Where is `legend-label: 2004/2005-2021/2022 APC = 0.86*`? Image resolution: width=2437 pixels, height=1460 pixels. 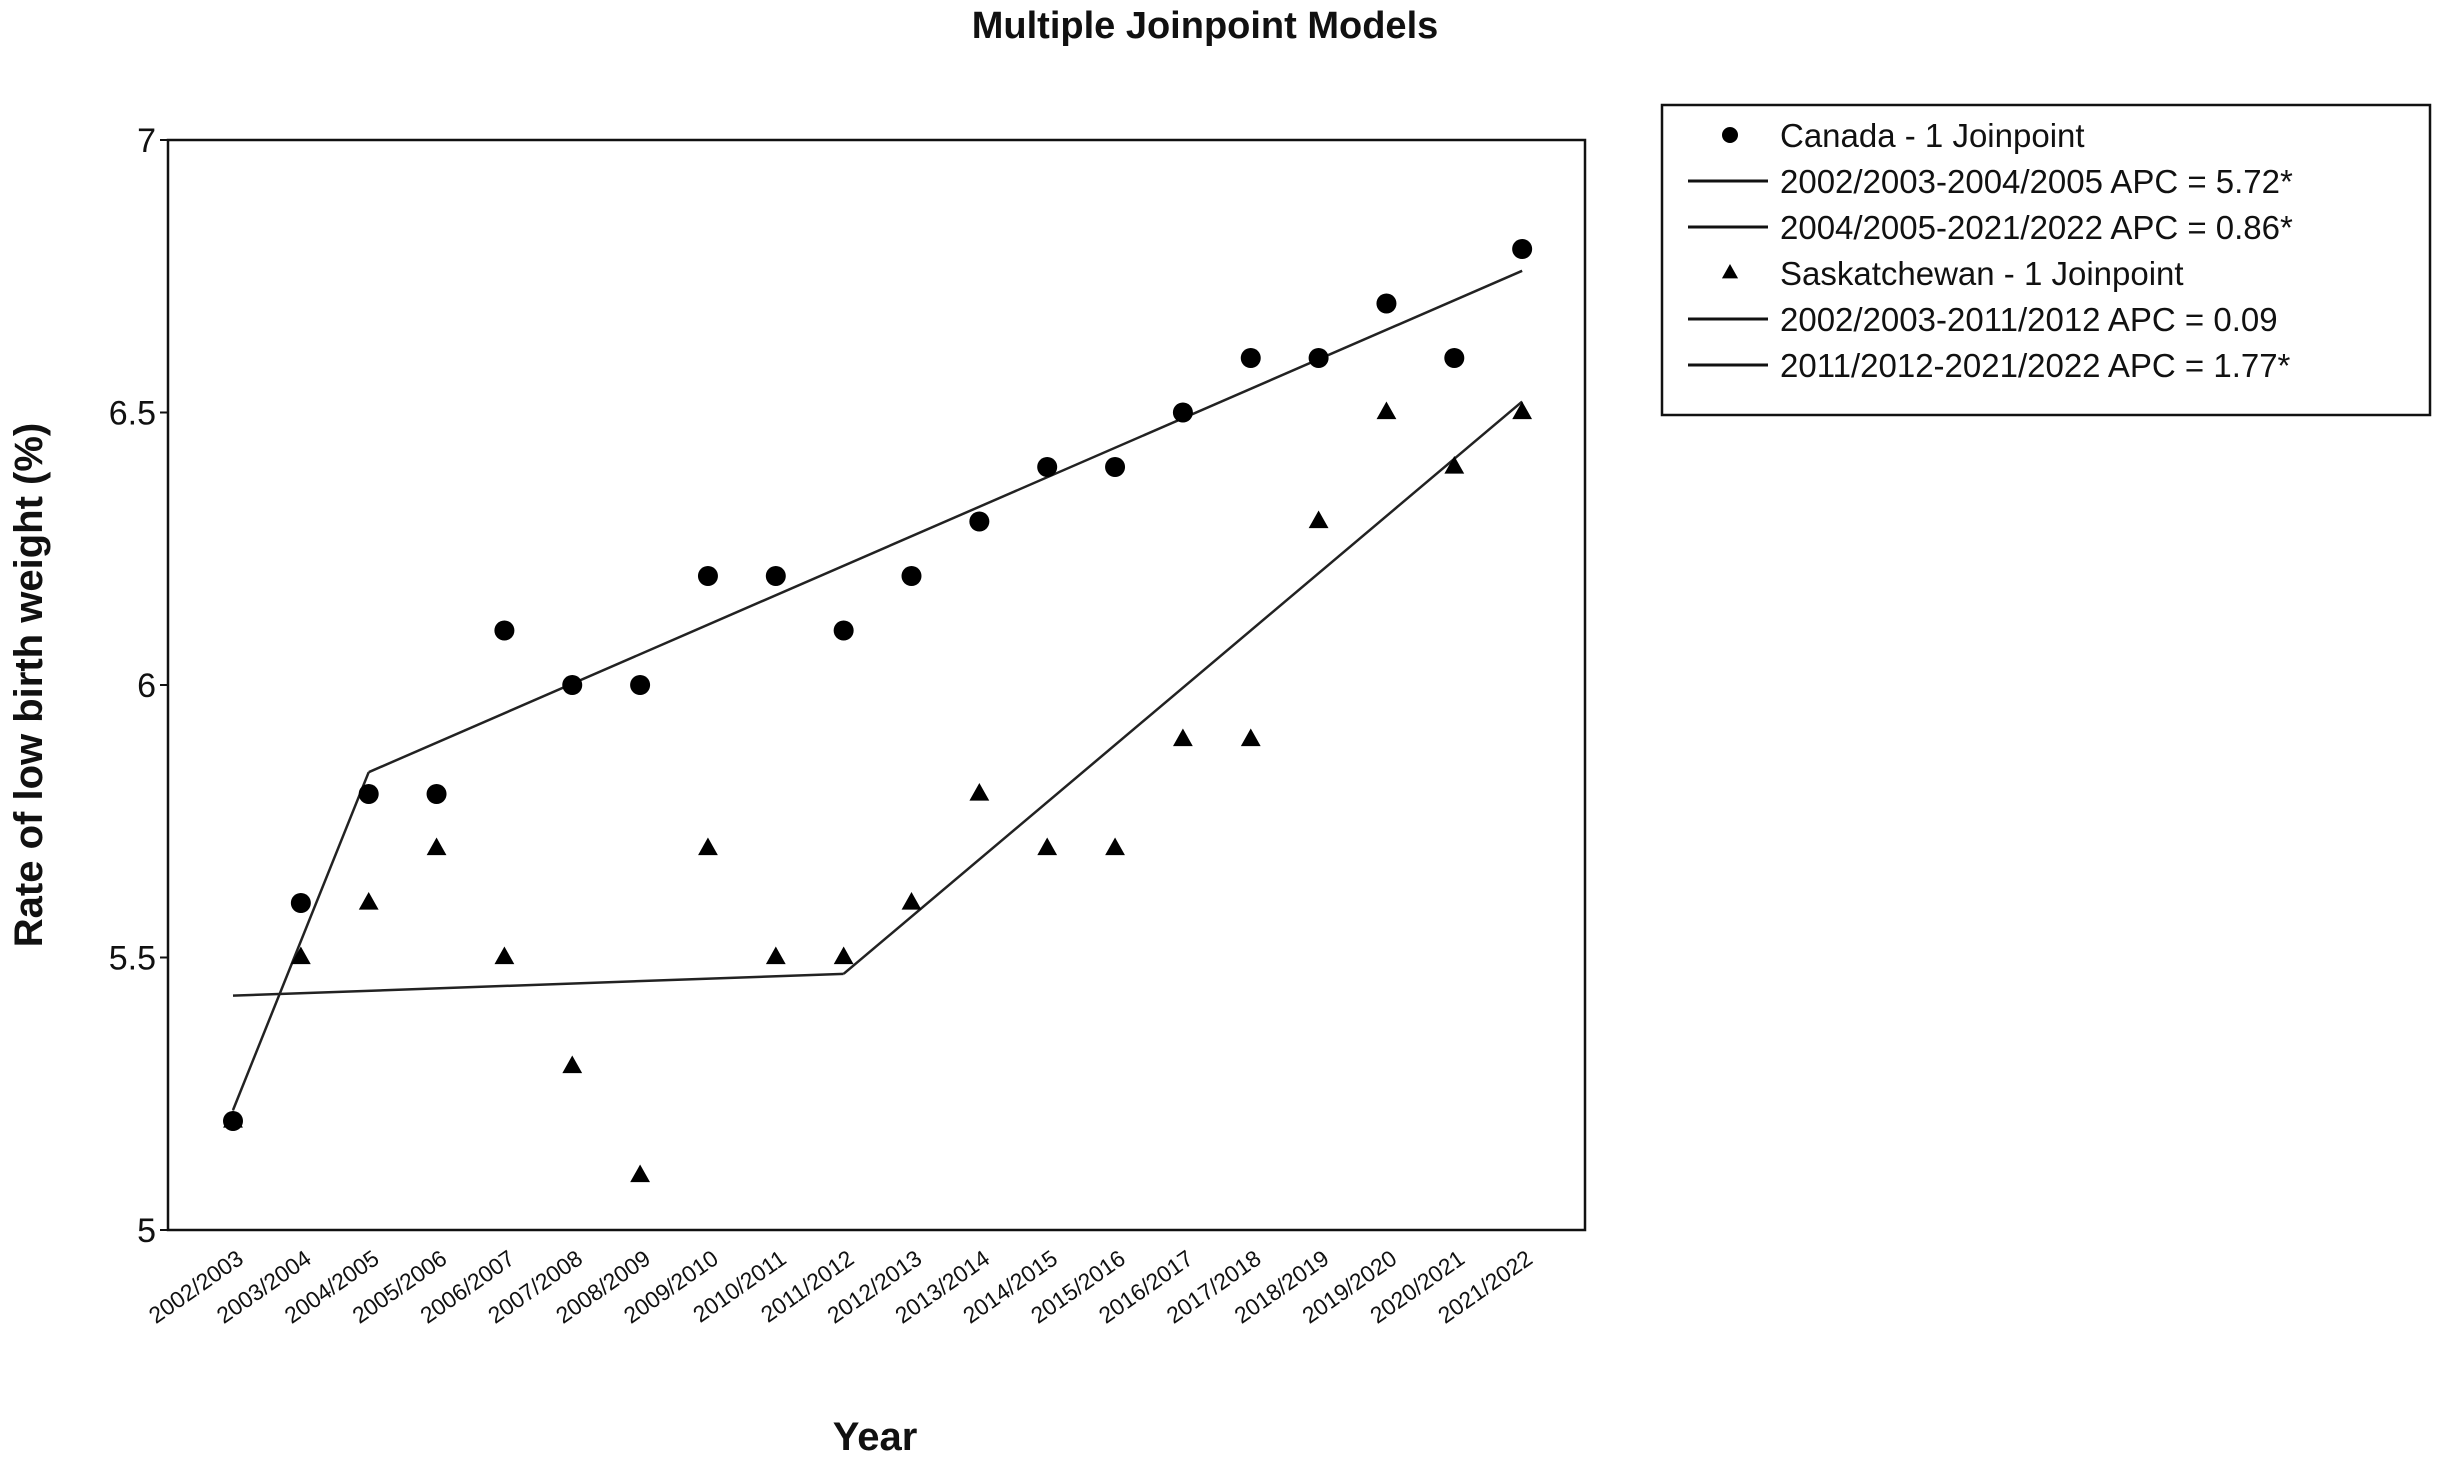 legend-label: 2004/2005-2021/2022 APC = 0.86* is located at coordinates (2036, 227).